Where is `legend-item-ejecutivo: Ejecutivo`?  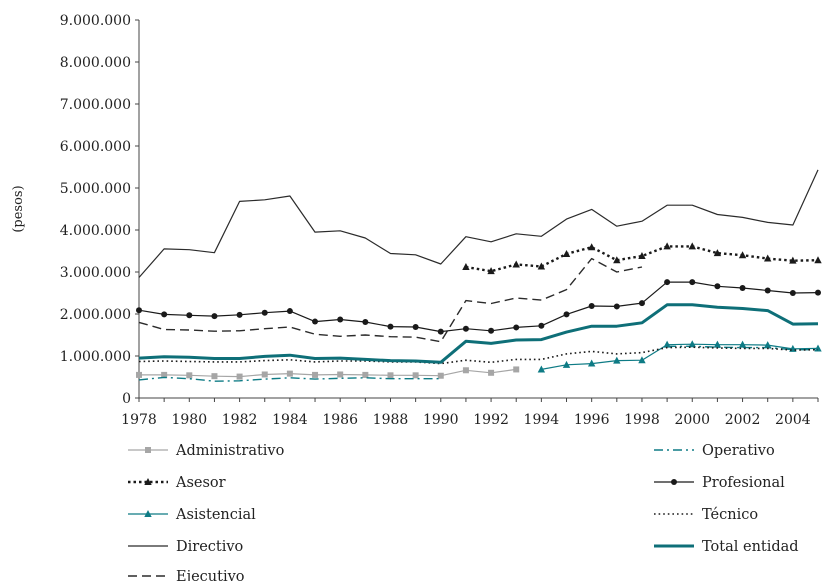 legend-item-ejecutivo: Ejecutivo is located at coordinates (186, 575).